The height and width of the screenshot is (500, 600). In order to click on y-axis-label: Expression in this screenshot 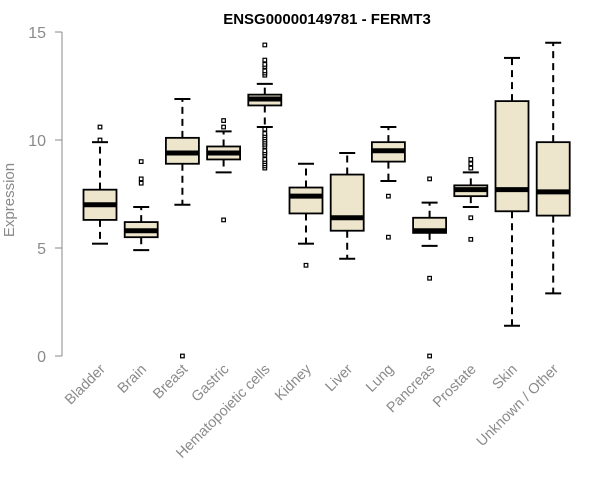, I will do `click(9, 200)`.